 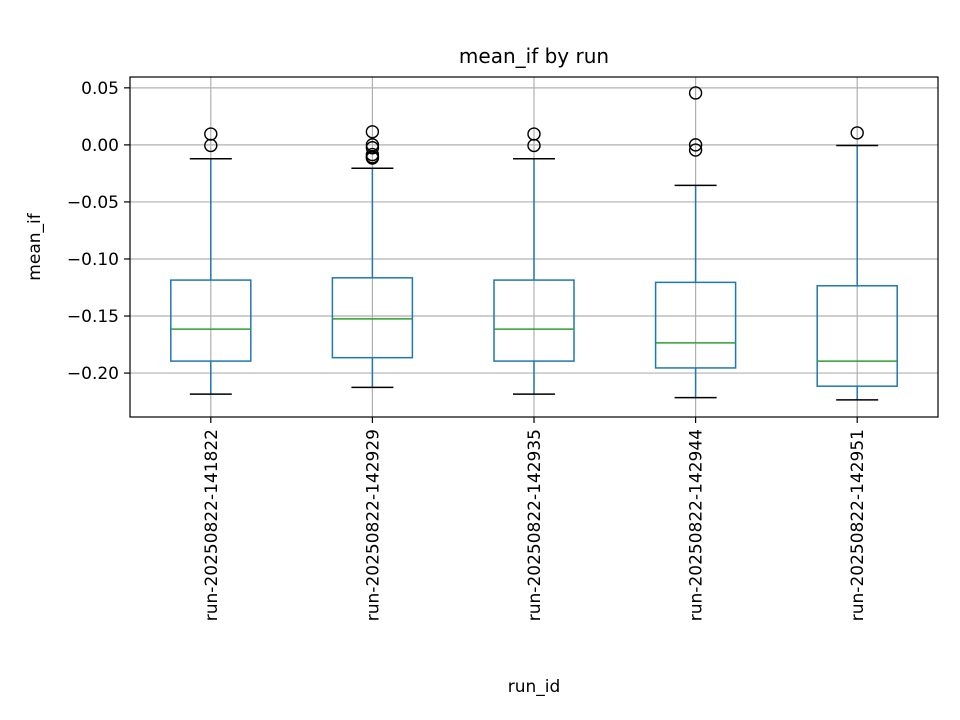 What do you see at coordinates (697, 525) in the screenshot?
I see `x-tick-label: run-20250822-142944` at bounding box center [697, 525].